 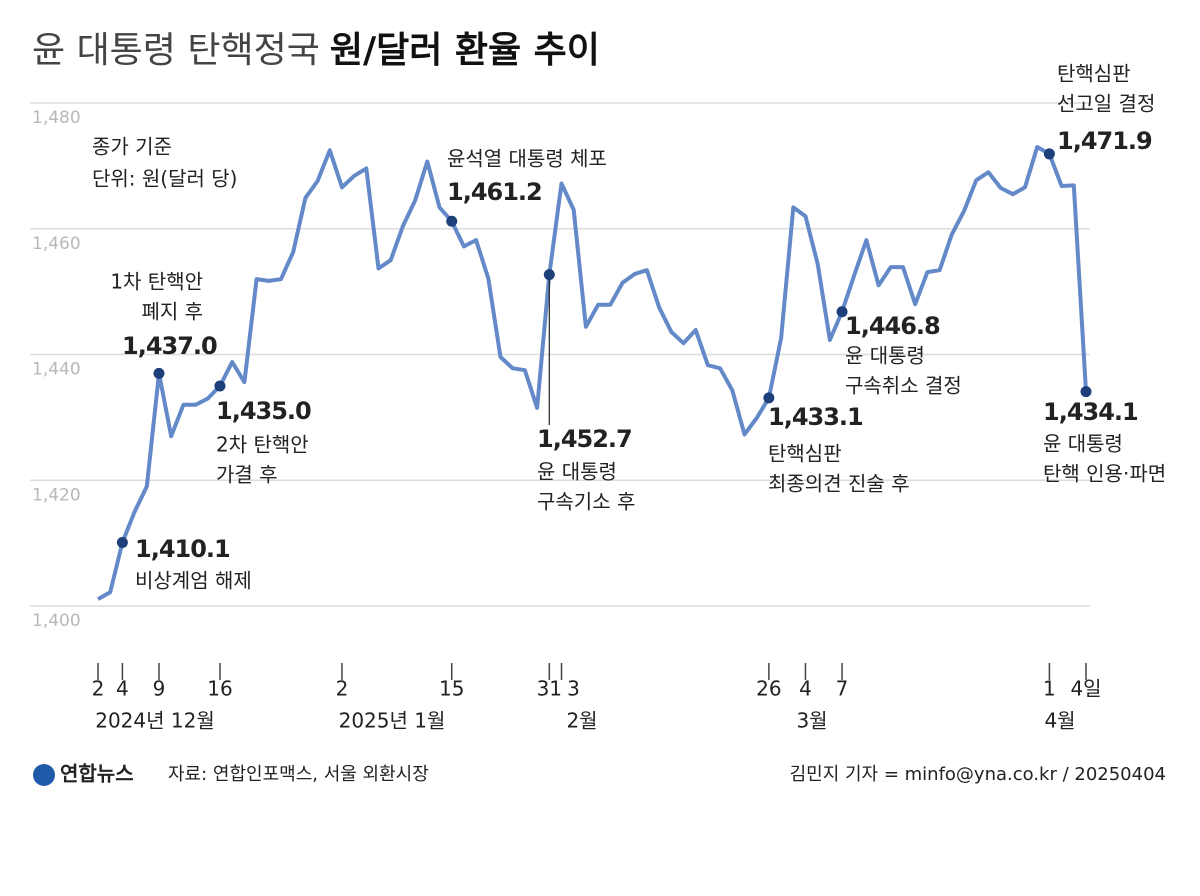 I want to click on month-label: 2월, so click(x=581, y=721).